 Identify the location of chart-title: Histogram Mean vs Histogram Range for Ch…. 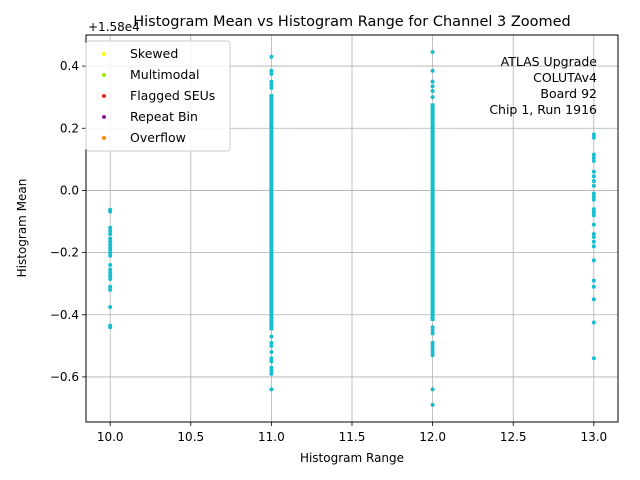
(352, 22).